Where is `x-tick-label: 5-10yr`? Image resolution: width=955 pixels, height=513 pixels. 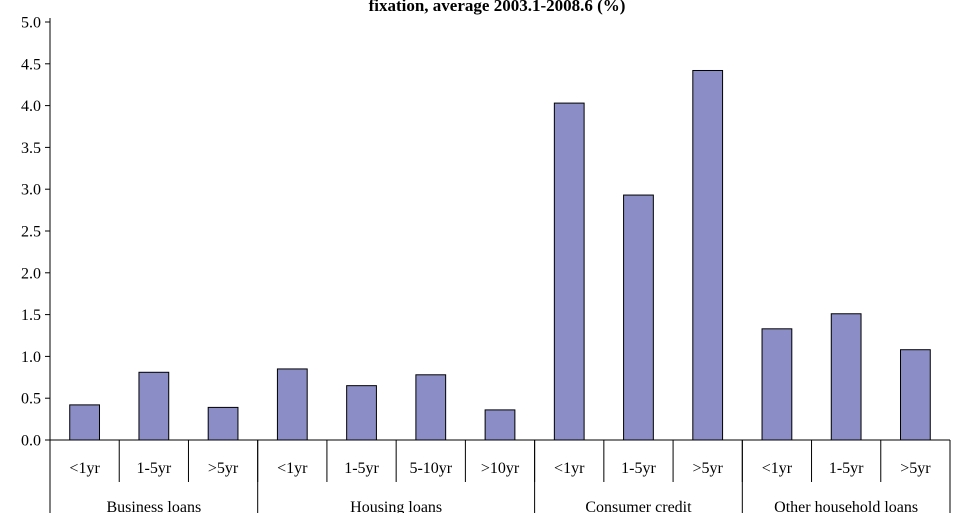
x-tick-label: 5-10yr is located at coordinates (430, 468).